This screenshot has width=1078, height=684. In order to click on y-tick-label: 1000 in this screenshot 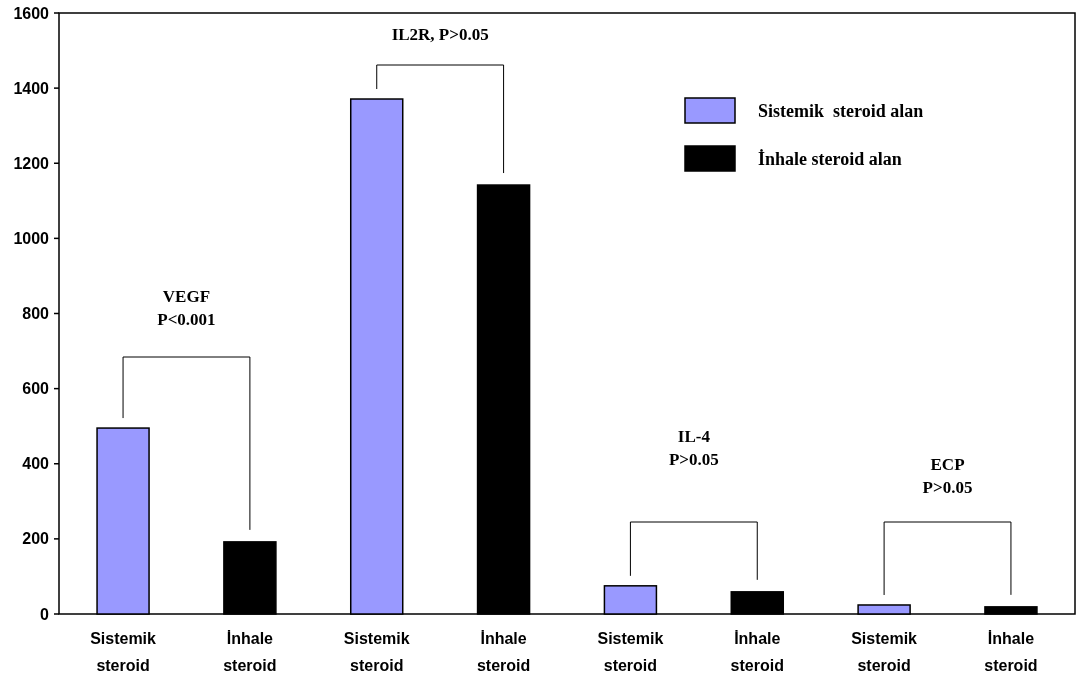, I will do `click(31, 238)`.